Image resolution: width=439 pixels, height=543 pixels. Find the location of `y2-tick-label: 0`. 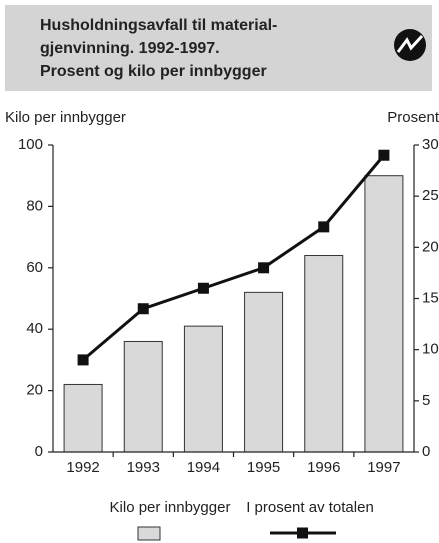

y2-tick-label: 0 is located at coordinates (426, 451).